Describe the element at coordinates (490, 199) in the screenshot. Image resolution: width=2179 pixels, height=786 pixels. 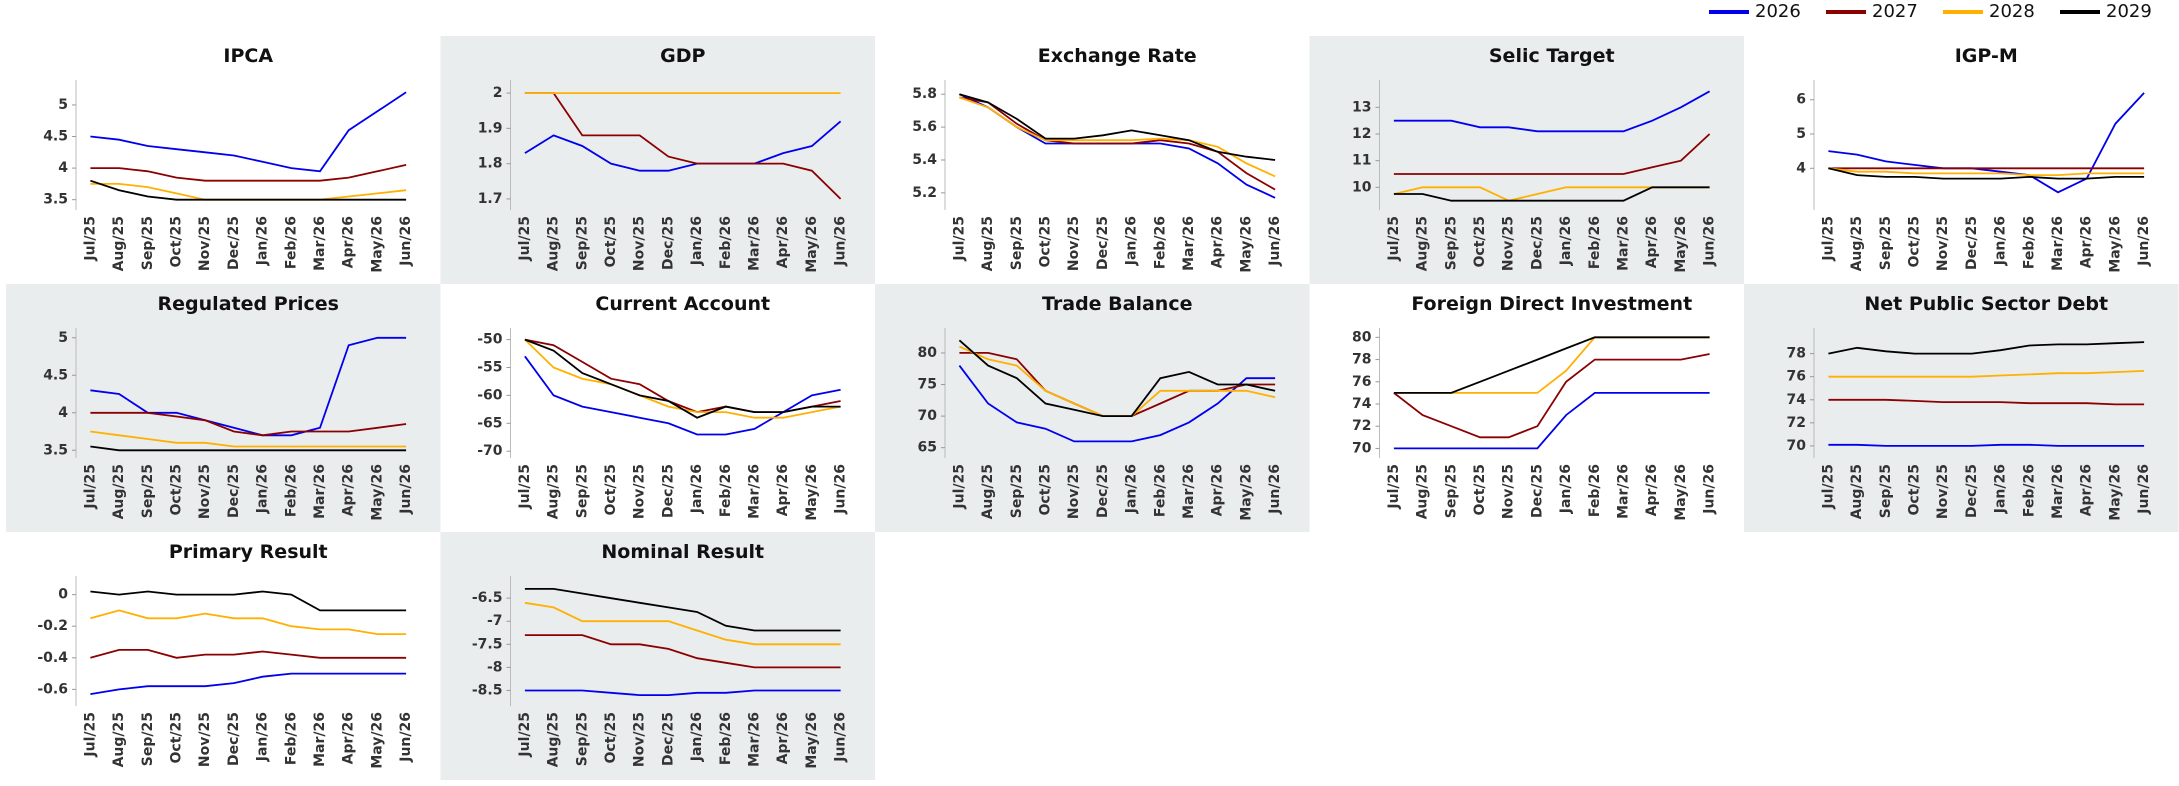
I see `y-tick-label: 1.7` at that location.